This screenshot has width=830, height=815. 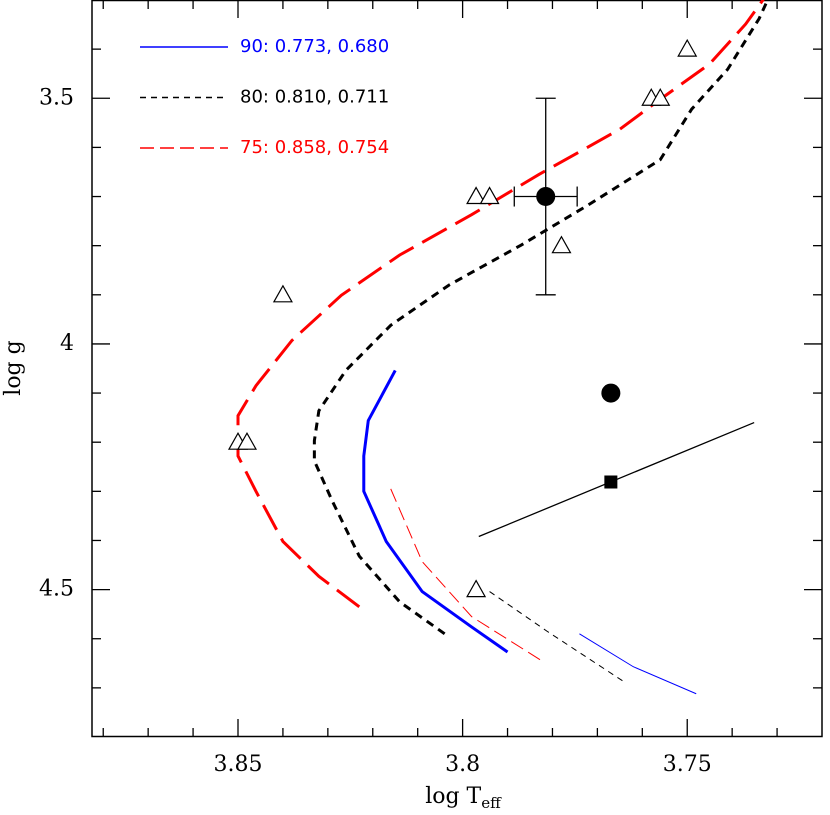 I want to click on x-axis-label: log Teff, so click(x=463, y=798).